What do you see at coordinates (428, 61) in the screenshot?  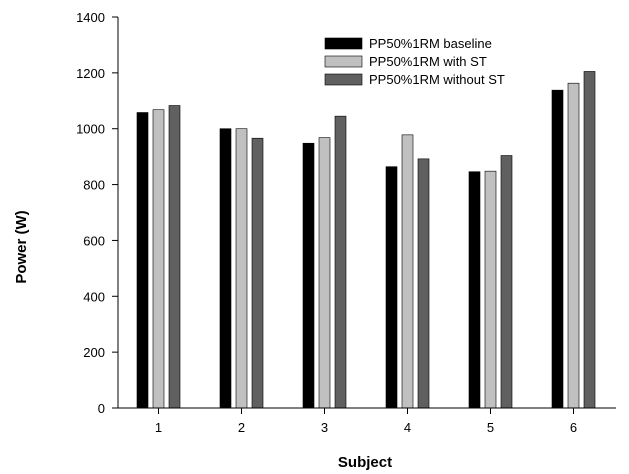 I see `legend-label: PP50%1RM with ST` at bounding box center [428, 61].